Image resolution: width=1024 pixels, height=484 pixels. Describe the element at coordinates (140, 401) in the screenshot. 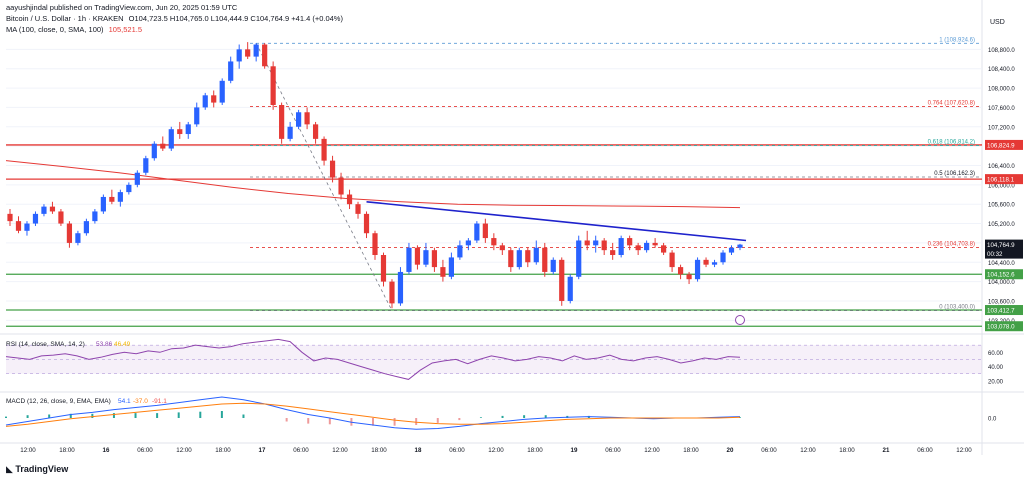

I see `macd-signal-value: -37.0` at that location.